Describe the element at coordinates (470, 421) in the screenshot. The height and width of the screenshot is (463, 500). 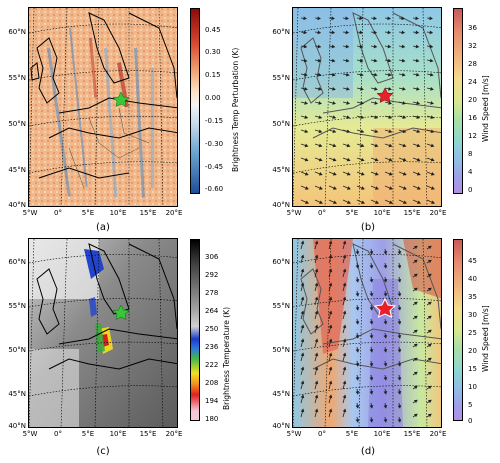
I see `cbar-d-tick: 0` at that location.